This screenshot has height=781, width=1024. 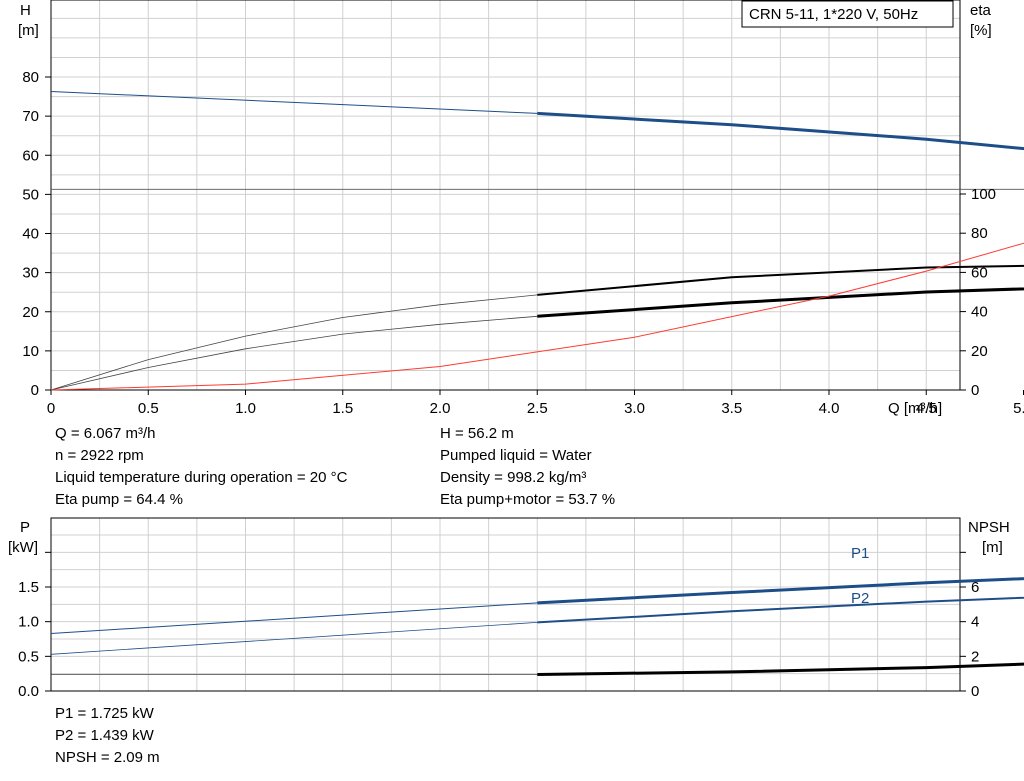 What do you see at coordinates (975, 587) in the screenshot?
I see `npsh-tick-label: 6` at bounding box center [975, 587].